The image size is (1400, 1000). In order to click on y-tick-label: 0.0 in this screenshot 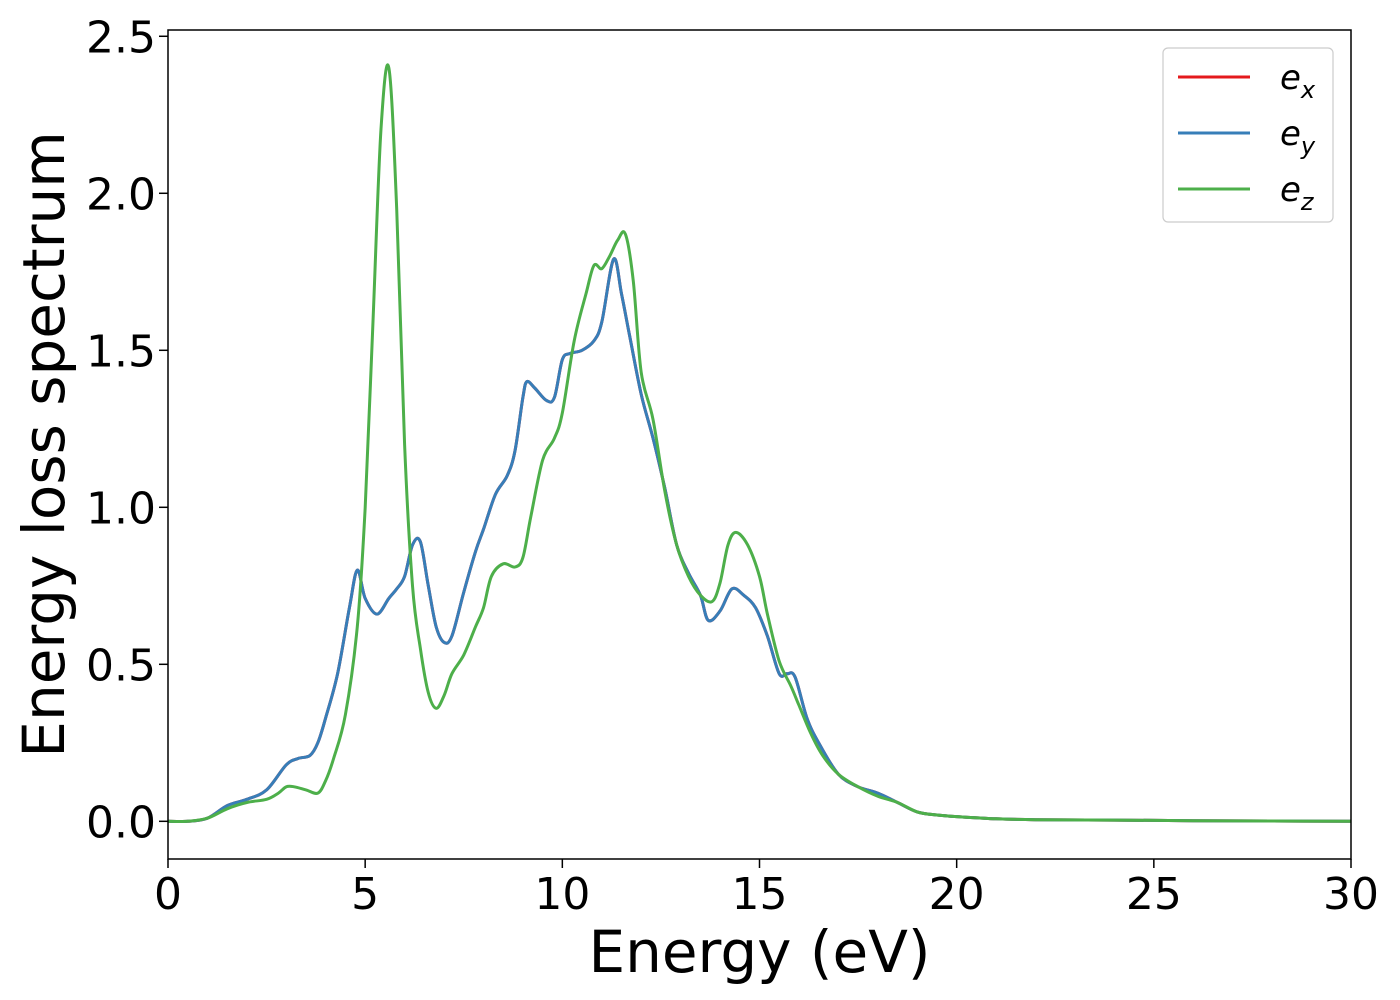, I will do `click(121, 822)`.